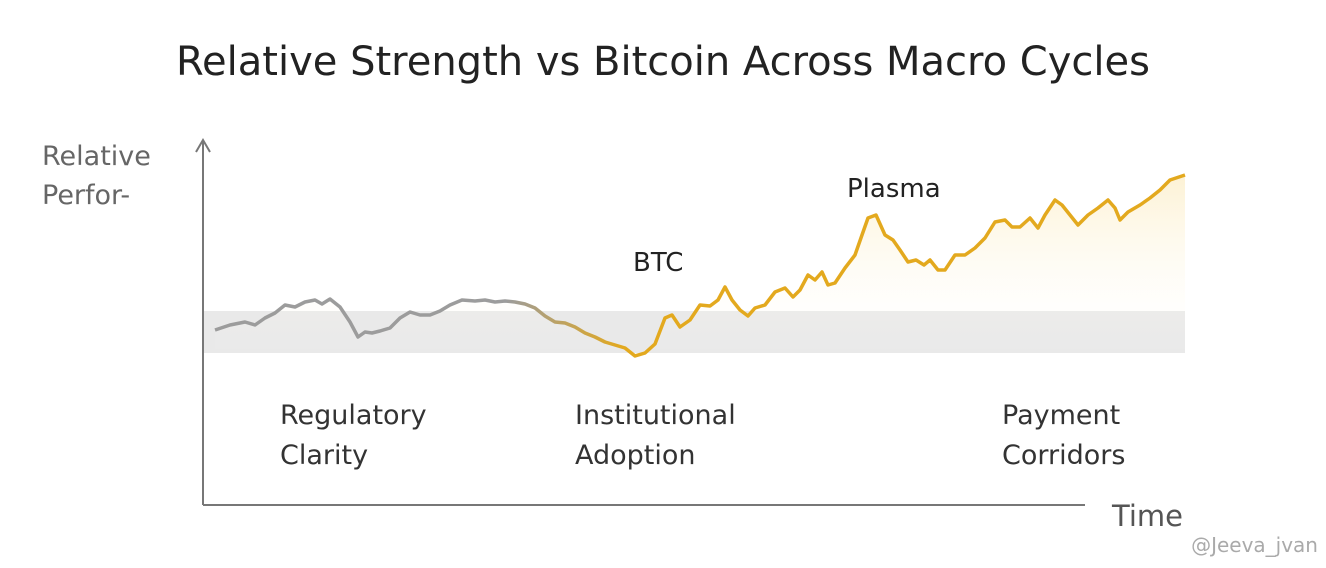  Describe the element at coordinates (203, 145) in the screenshot. I see `y-axis-arrow` at that location.